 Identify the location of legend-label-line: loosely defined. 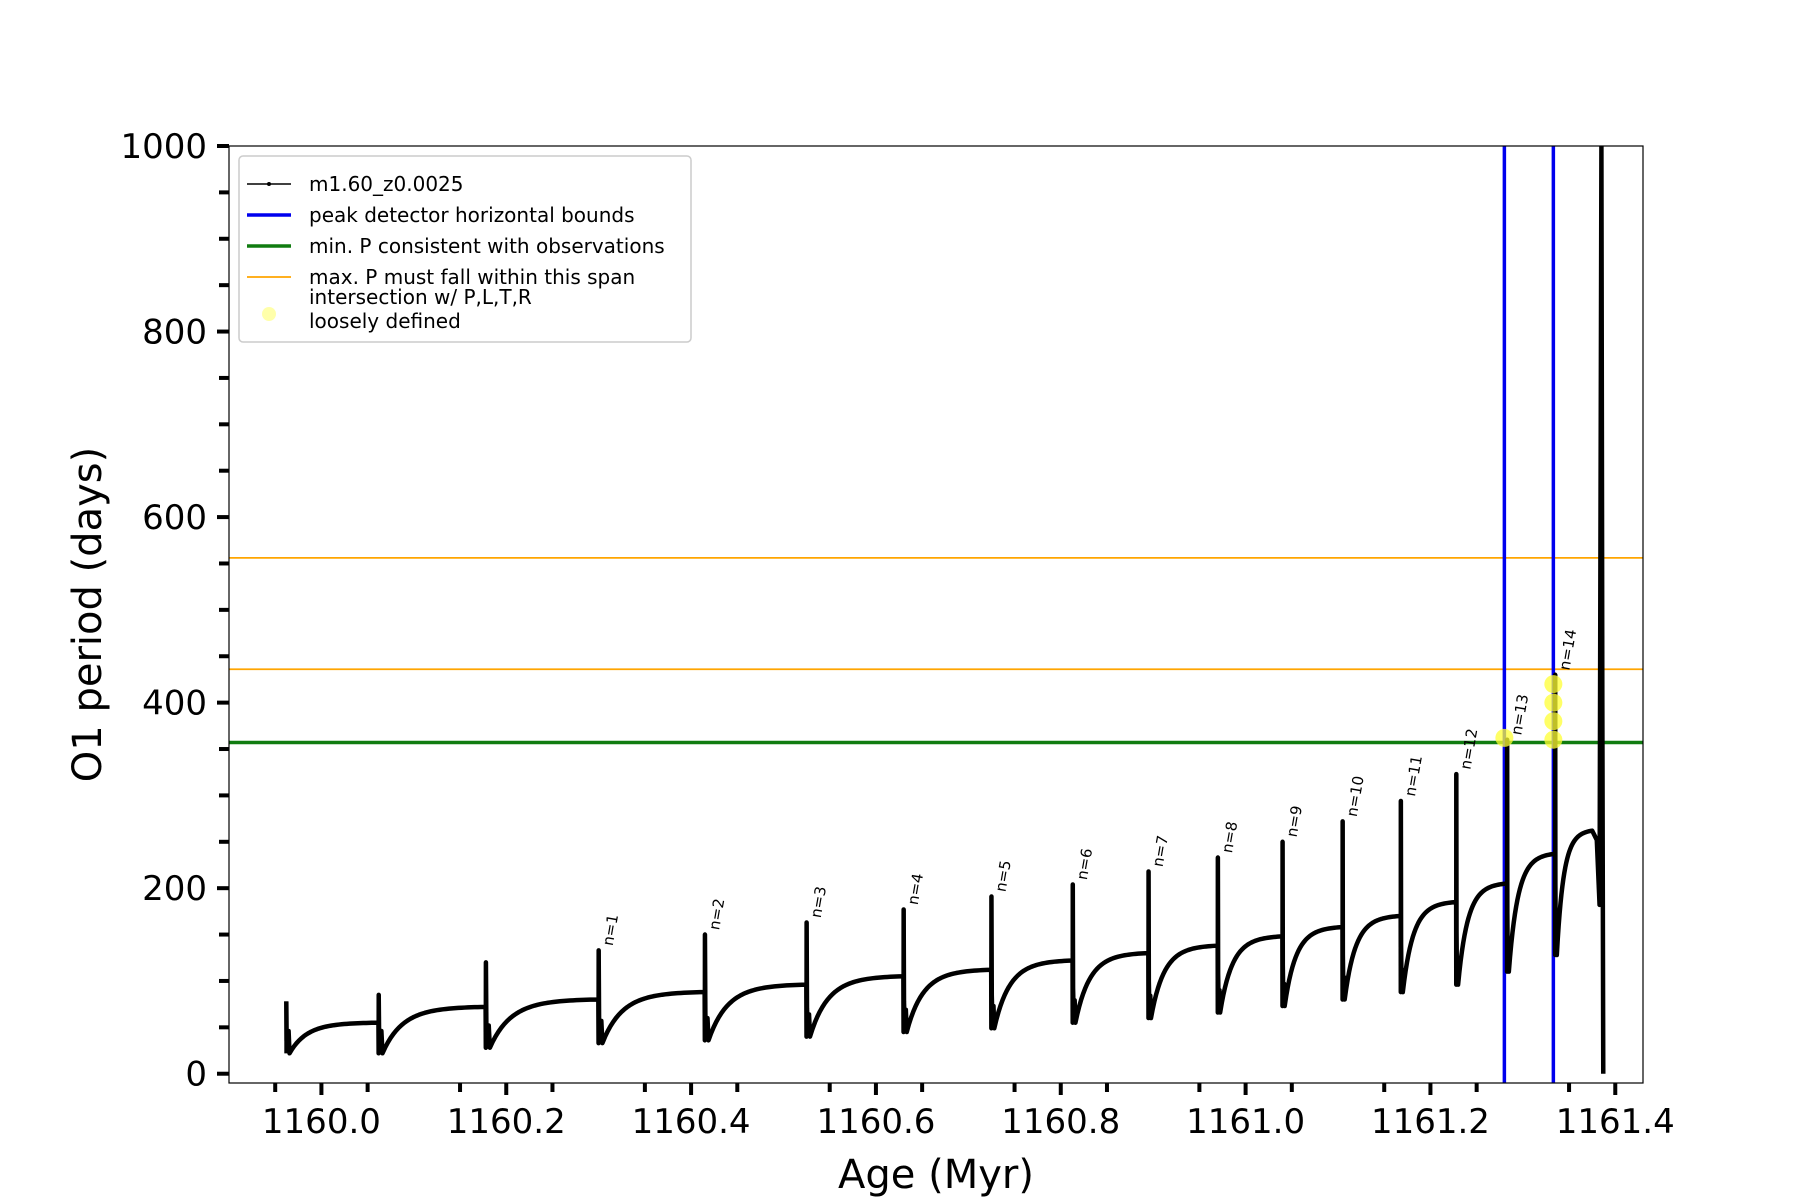
(385, 321).